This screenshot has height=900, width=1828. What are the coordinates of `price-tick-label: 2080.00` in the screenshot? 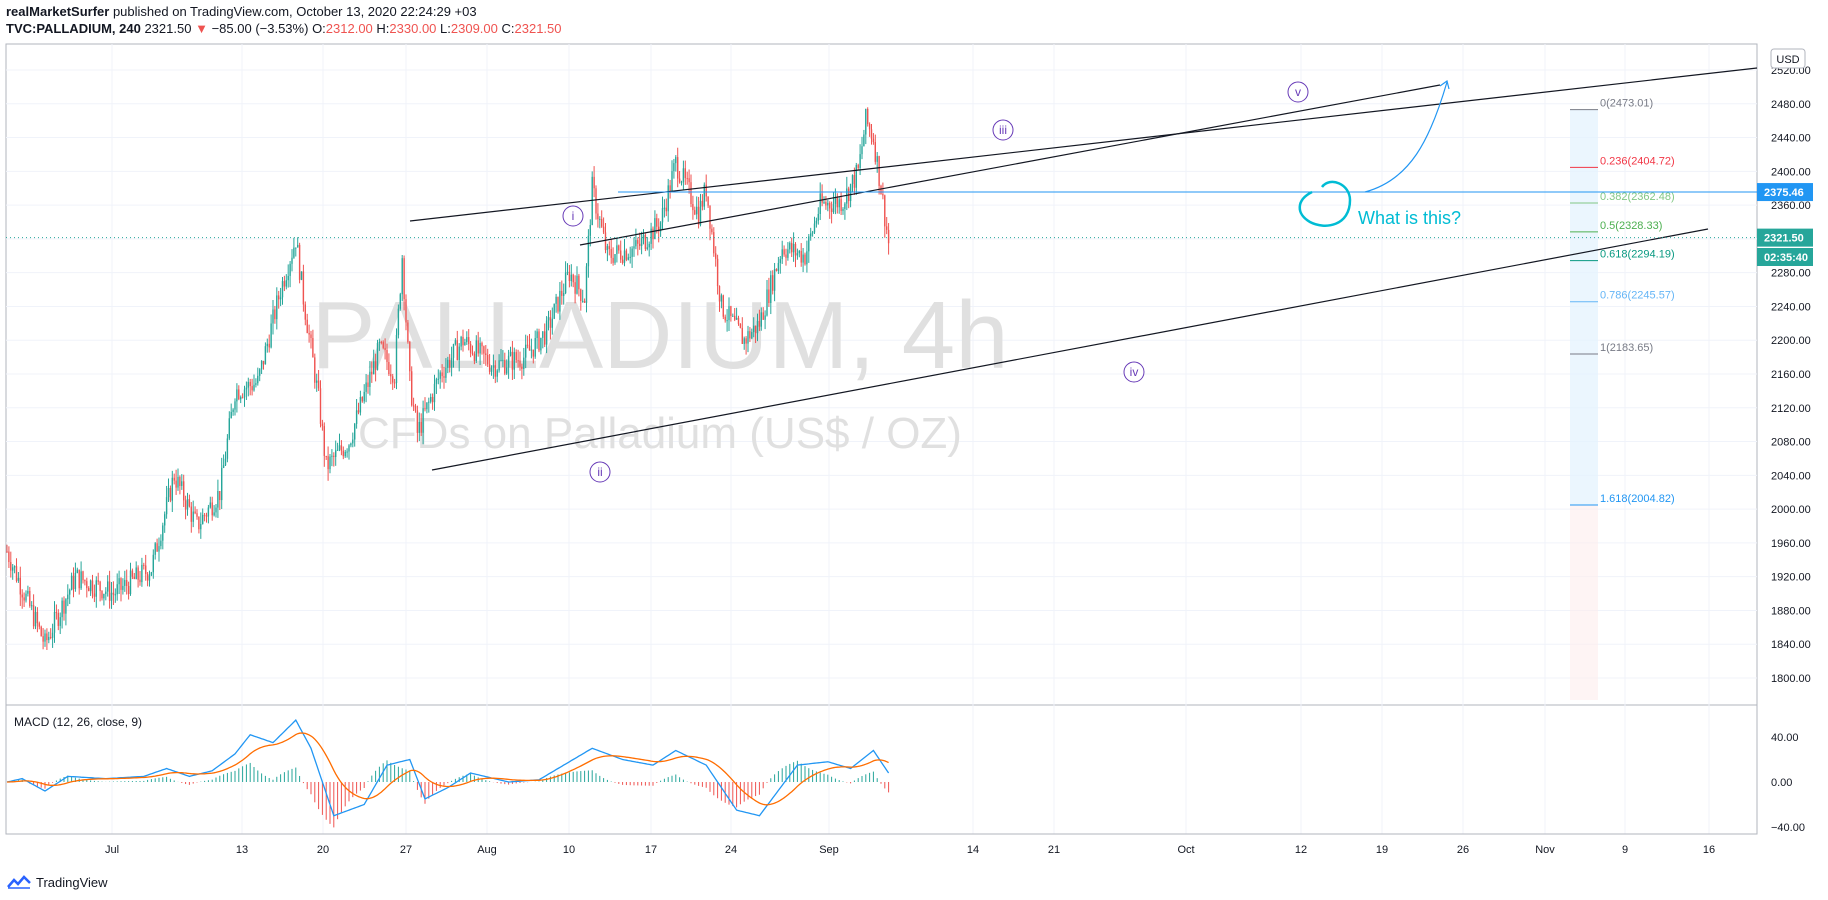 It's located at (1791, 443).